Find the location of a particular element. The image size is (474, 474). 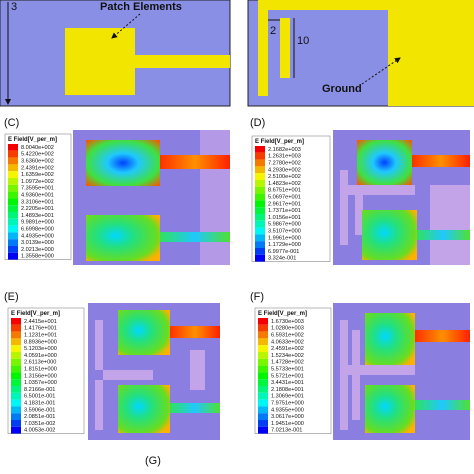

legend-level: 1.0972e+002 is located at coordinates (37, 182).